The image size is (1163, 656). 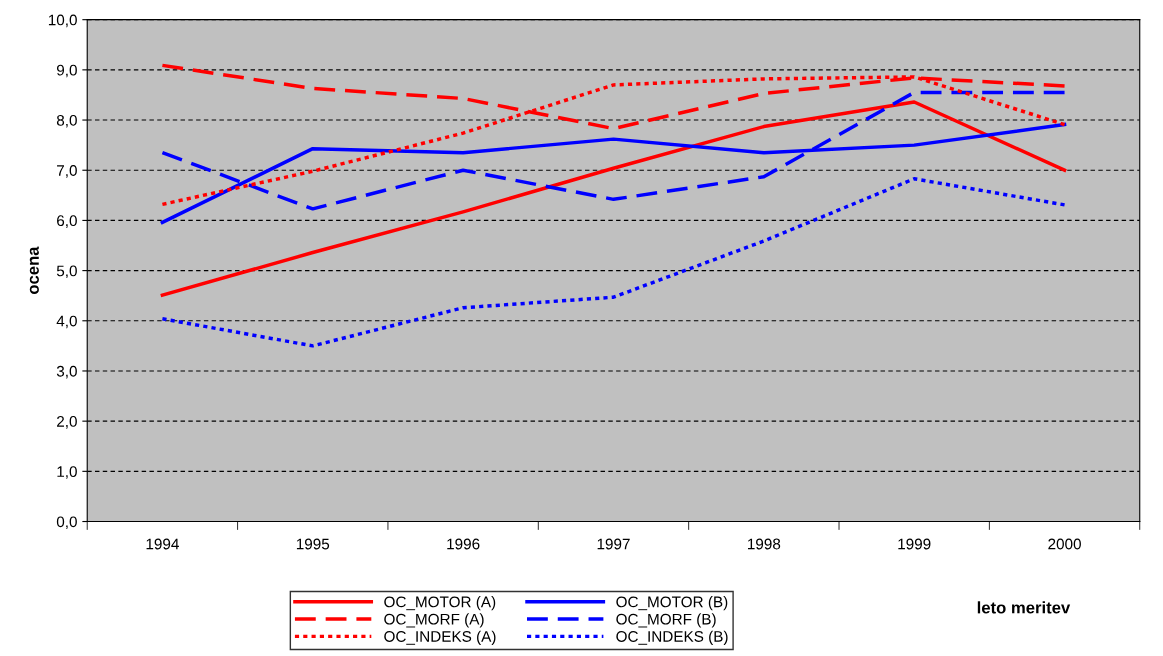 What do you see at coordinates (67, 221) in the screenshot?
I see `y-tick-label: 6,0` at bounding box center [67, 221].